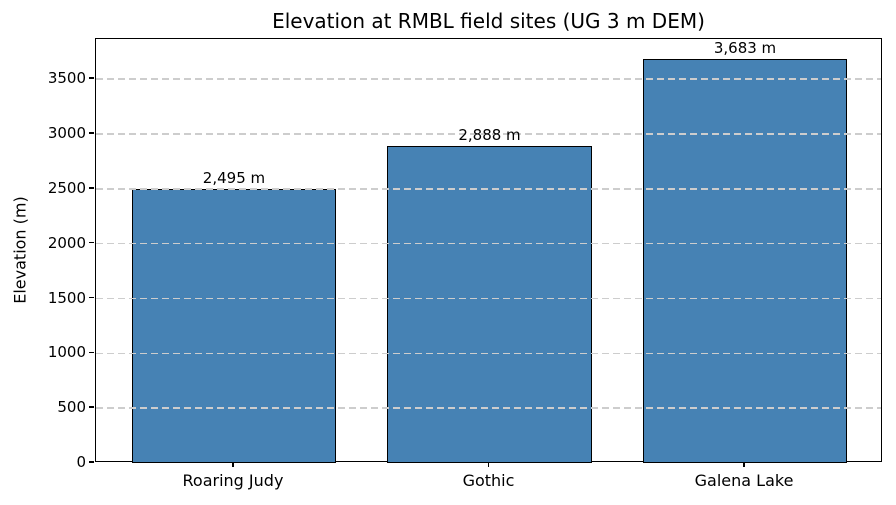  Describe the element at coordinates (744, 480) in the screenshot. I see `x-tick-label-galena-lake: Galena Lake` at that location.